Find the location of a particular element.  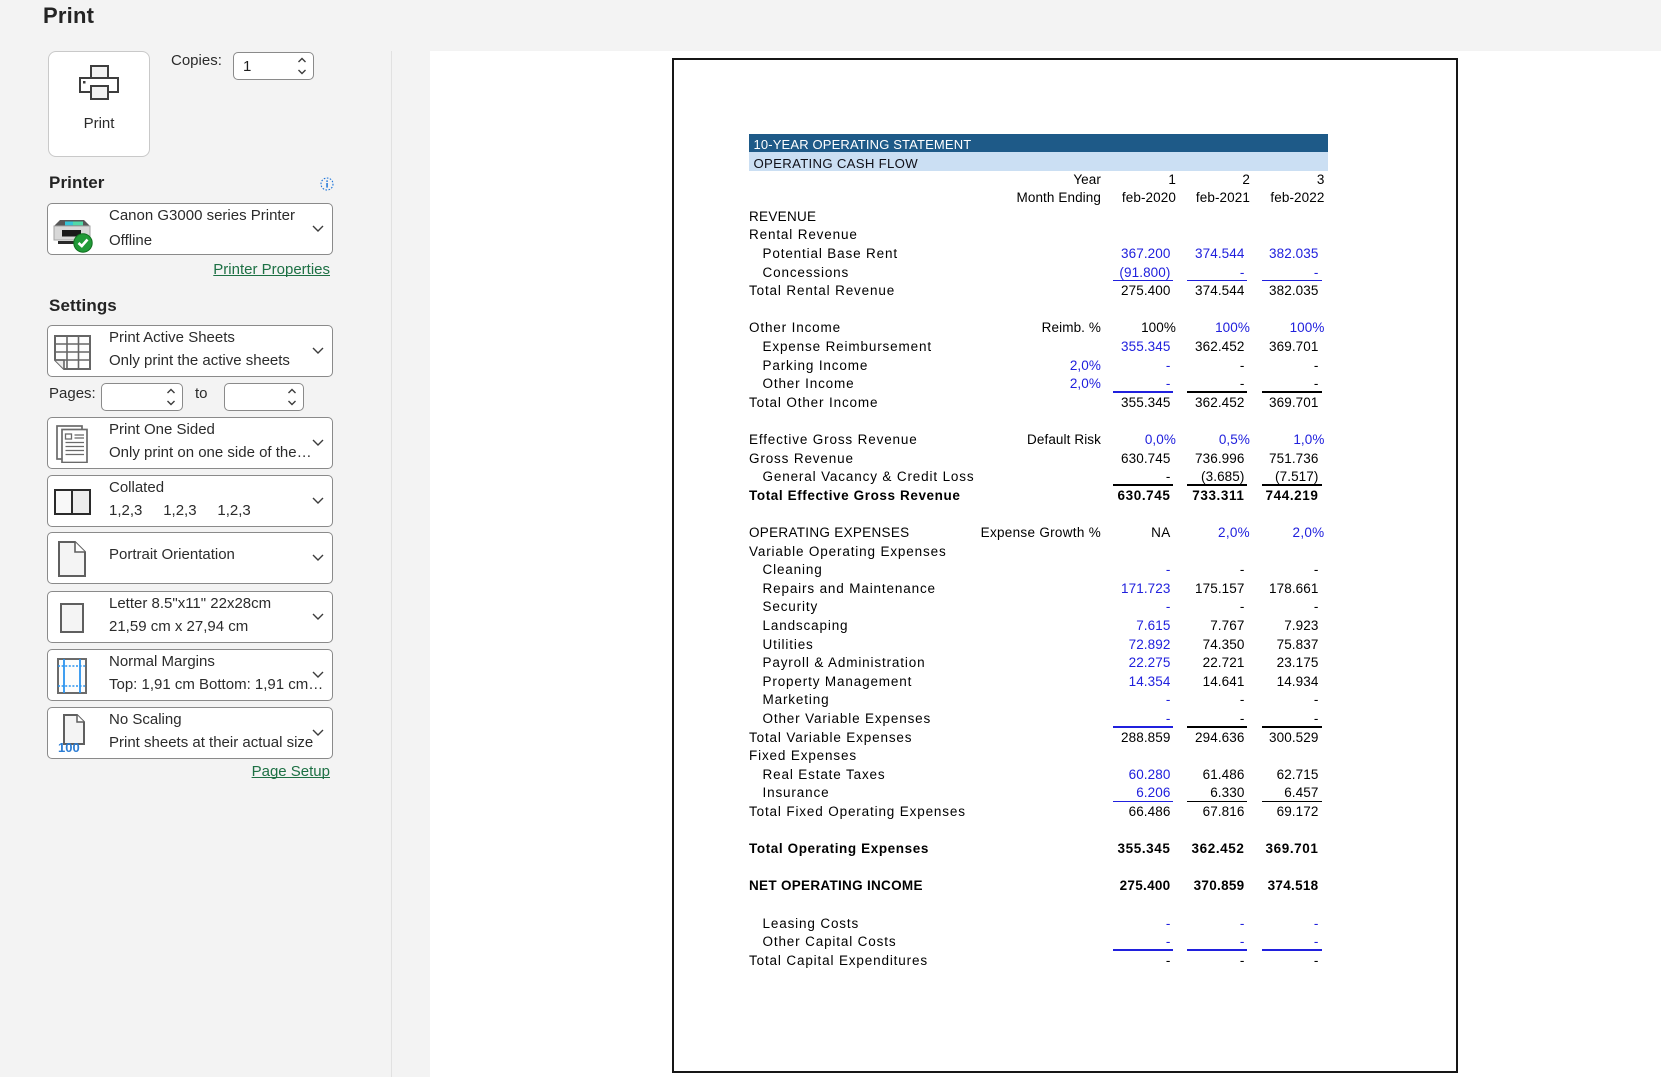

svg-text: 100 is located at coordinates (69, 747).